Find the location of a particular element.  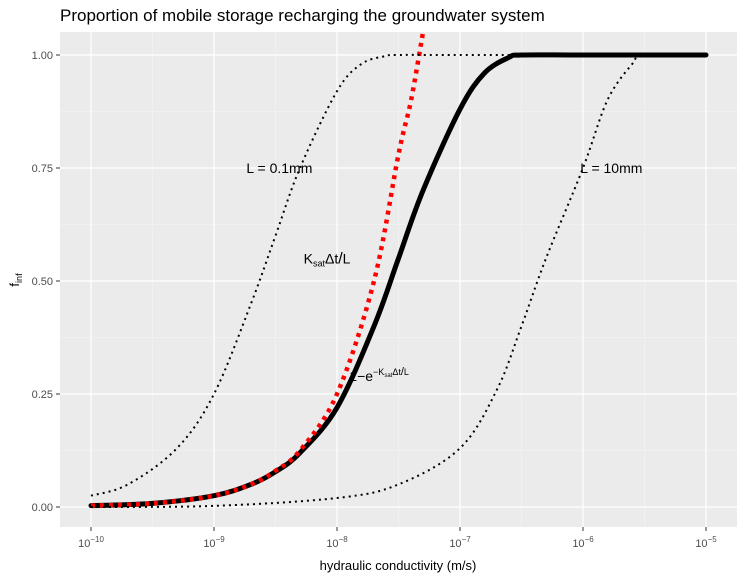

annotation-l10: L = 10mm is located at coordinates (611, 168).